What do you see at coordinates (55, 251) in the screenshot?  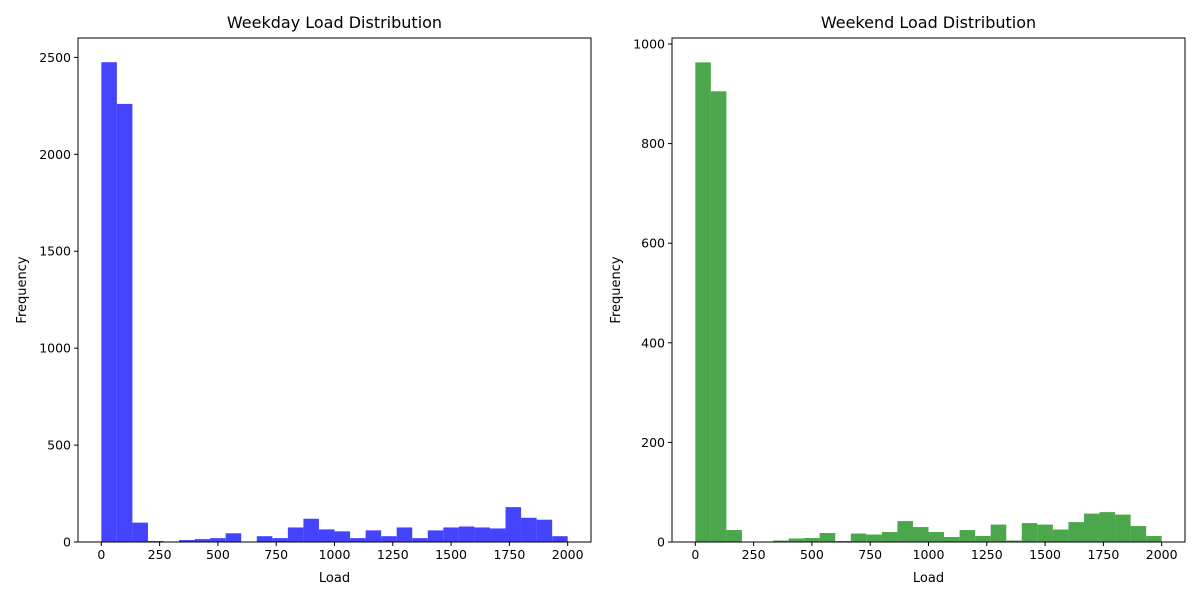 I see `y-tick-label-weekday-3: 1500` at bounding box center [55, 251].